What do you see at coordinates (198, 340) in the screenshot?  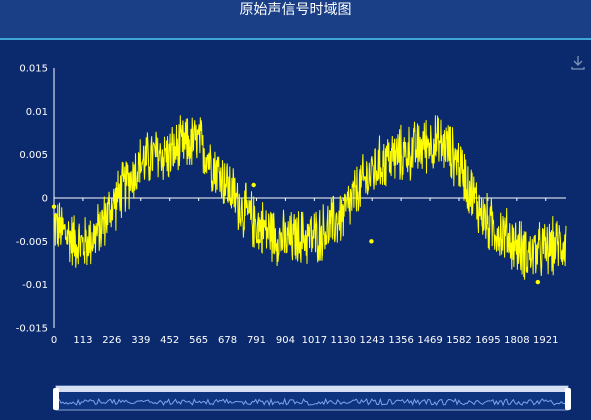 I see `x-tick-label: 565` at bounding box center [198, 340].